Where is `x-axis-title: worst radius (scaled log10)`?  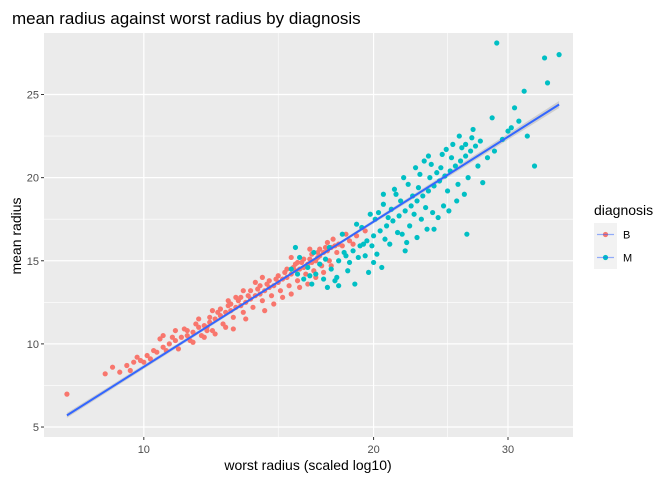
x-axis-title: worst radius (scaled log10) is located at coordinates (307, 465).